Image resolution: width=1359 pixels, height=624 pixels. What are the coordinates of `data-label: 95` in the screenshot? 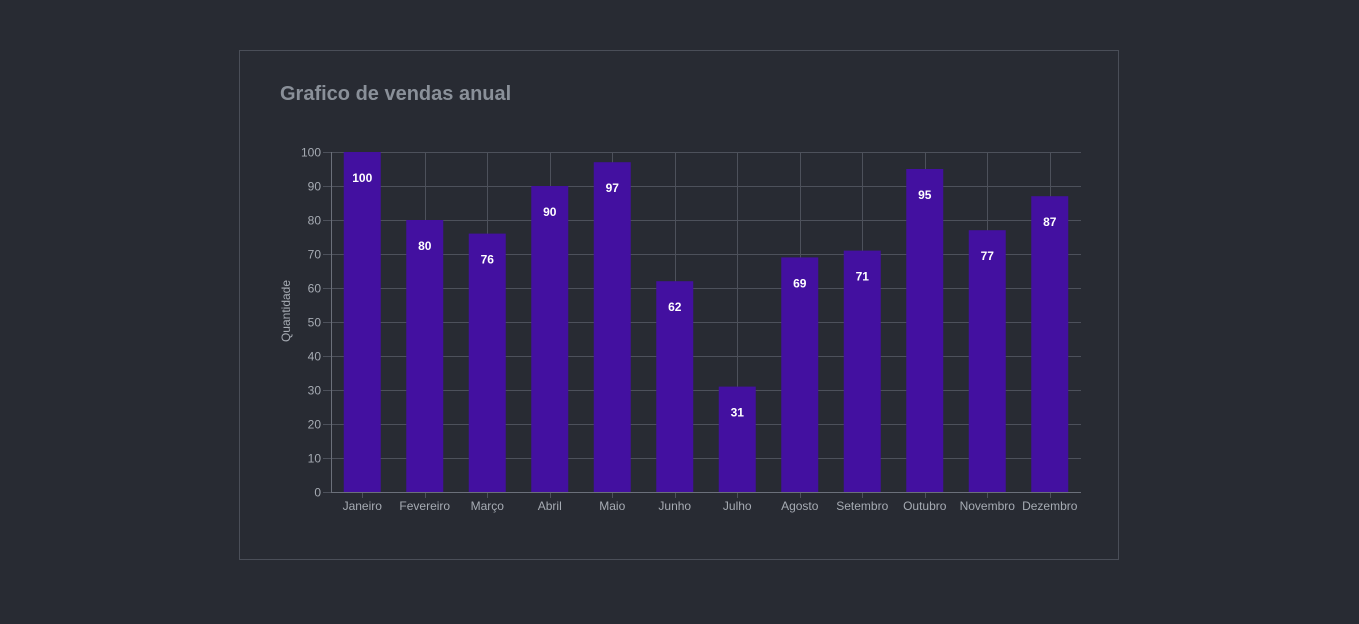 It's located at (925, 195).